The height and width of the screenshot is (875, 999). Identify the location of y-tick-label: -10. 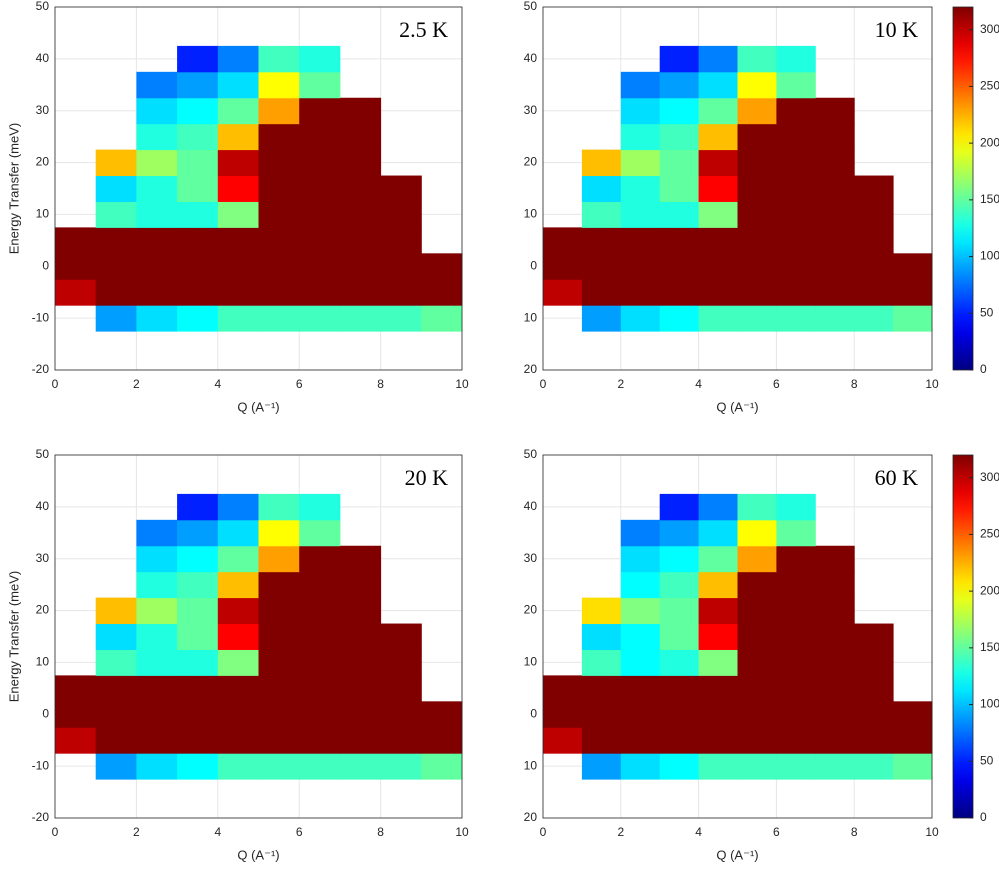
(41, 765).